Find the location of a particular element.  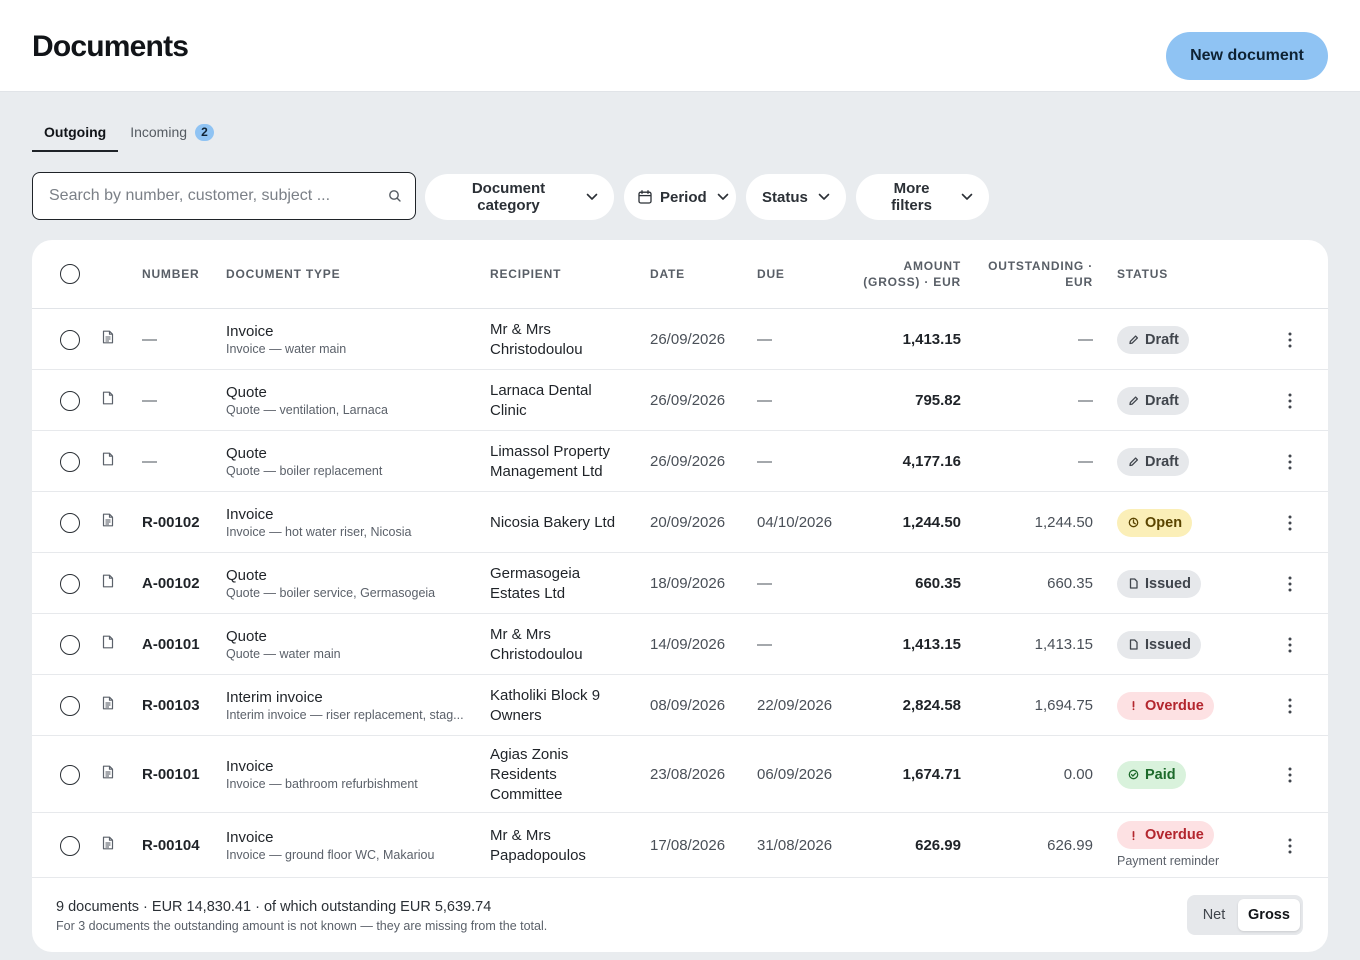

tab-incoming: Incoming 2 is located at coordinates (172, 133).